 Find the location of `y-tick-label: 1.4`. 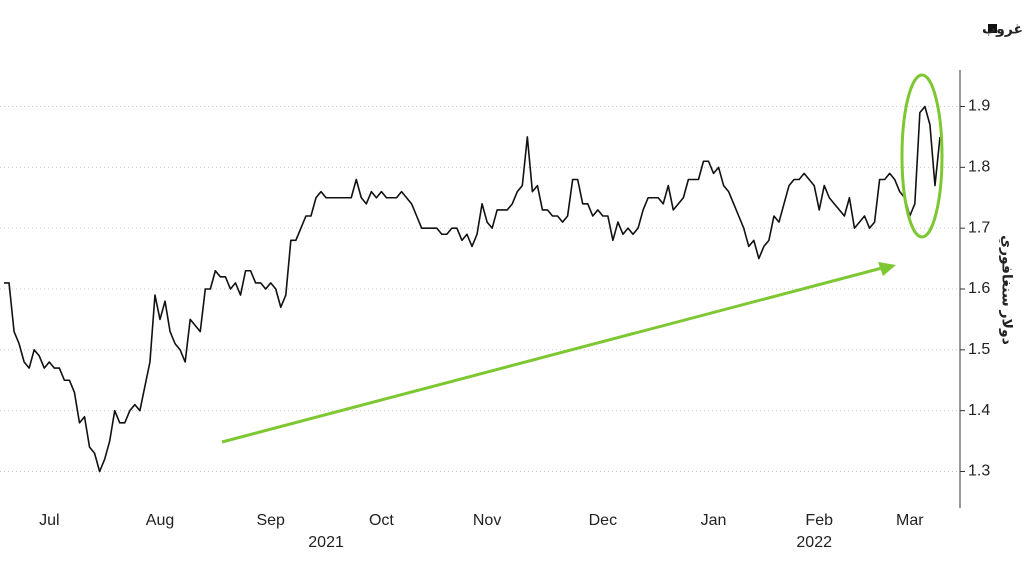

y-tick-label: 1.4 is located at coordinates (979, 410).